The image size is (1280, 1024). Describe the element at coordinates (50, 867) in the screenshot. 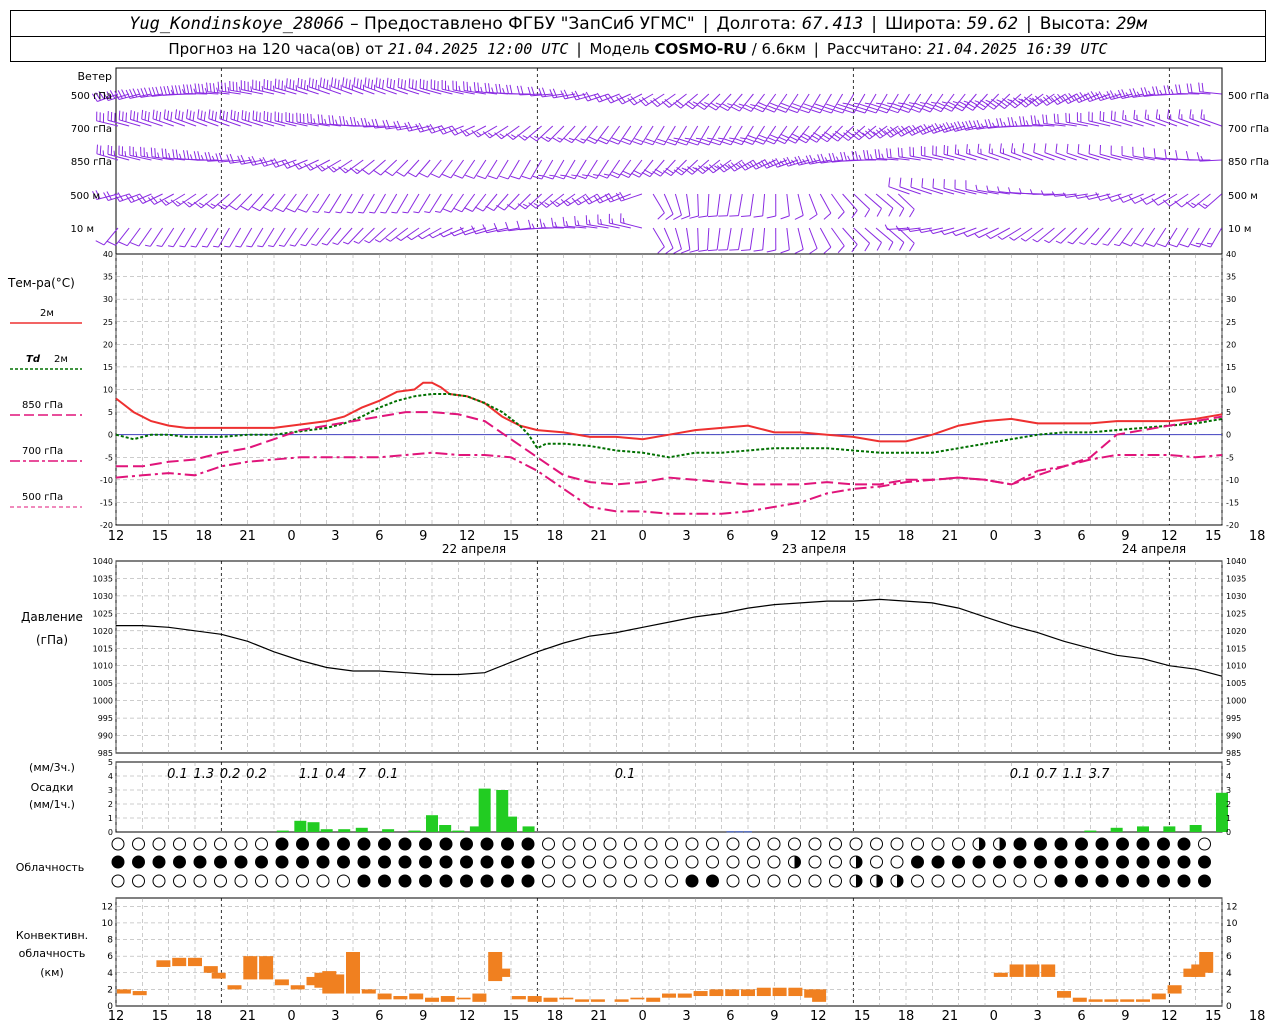

I see `cloud-title: Облачность` at that location.